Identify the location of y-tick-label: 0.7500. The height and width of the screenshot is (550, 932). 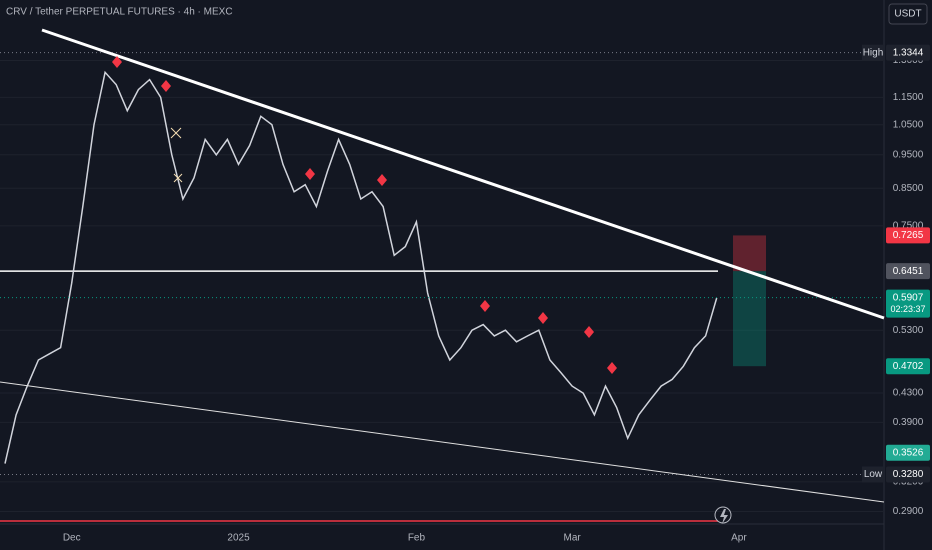
(908, 225).